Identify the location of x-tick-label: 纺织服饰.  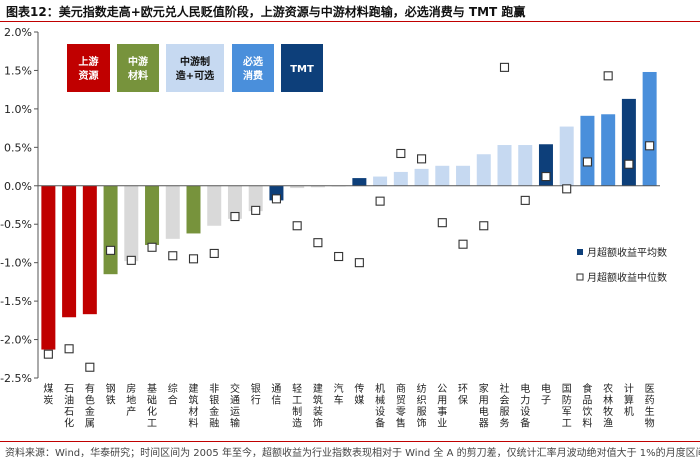
(422, 406).